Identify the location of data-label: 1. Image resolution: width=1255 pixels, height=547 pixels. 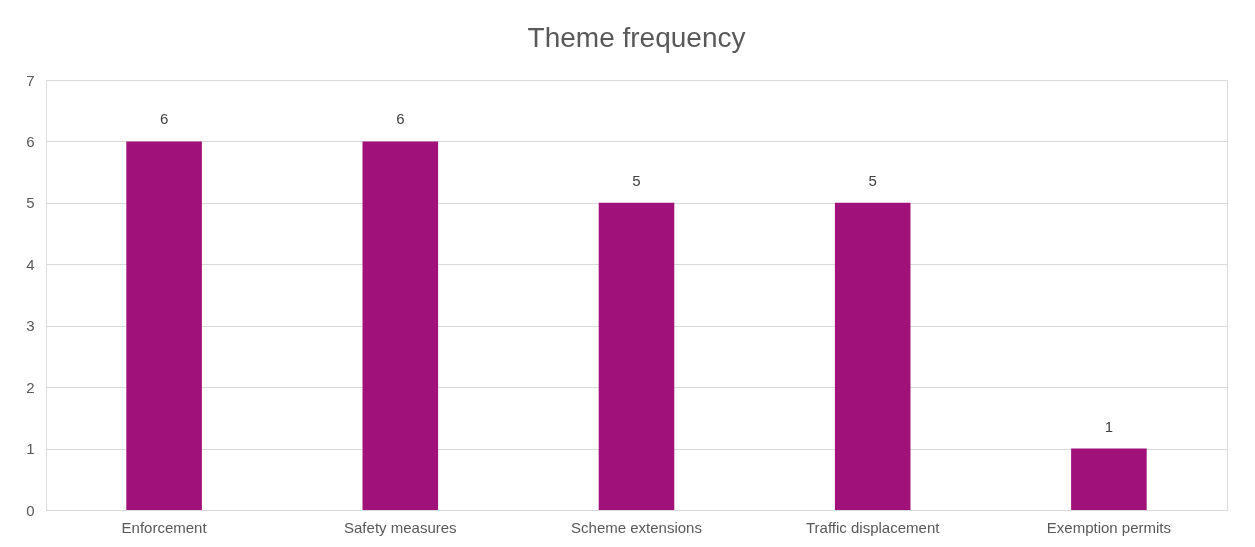
(1109, 426).